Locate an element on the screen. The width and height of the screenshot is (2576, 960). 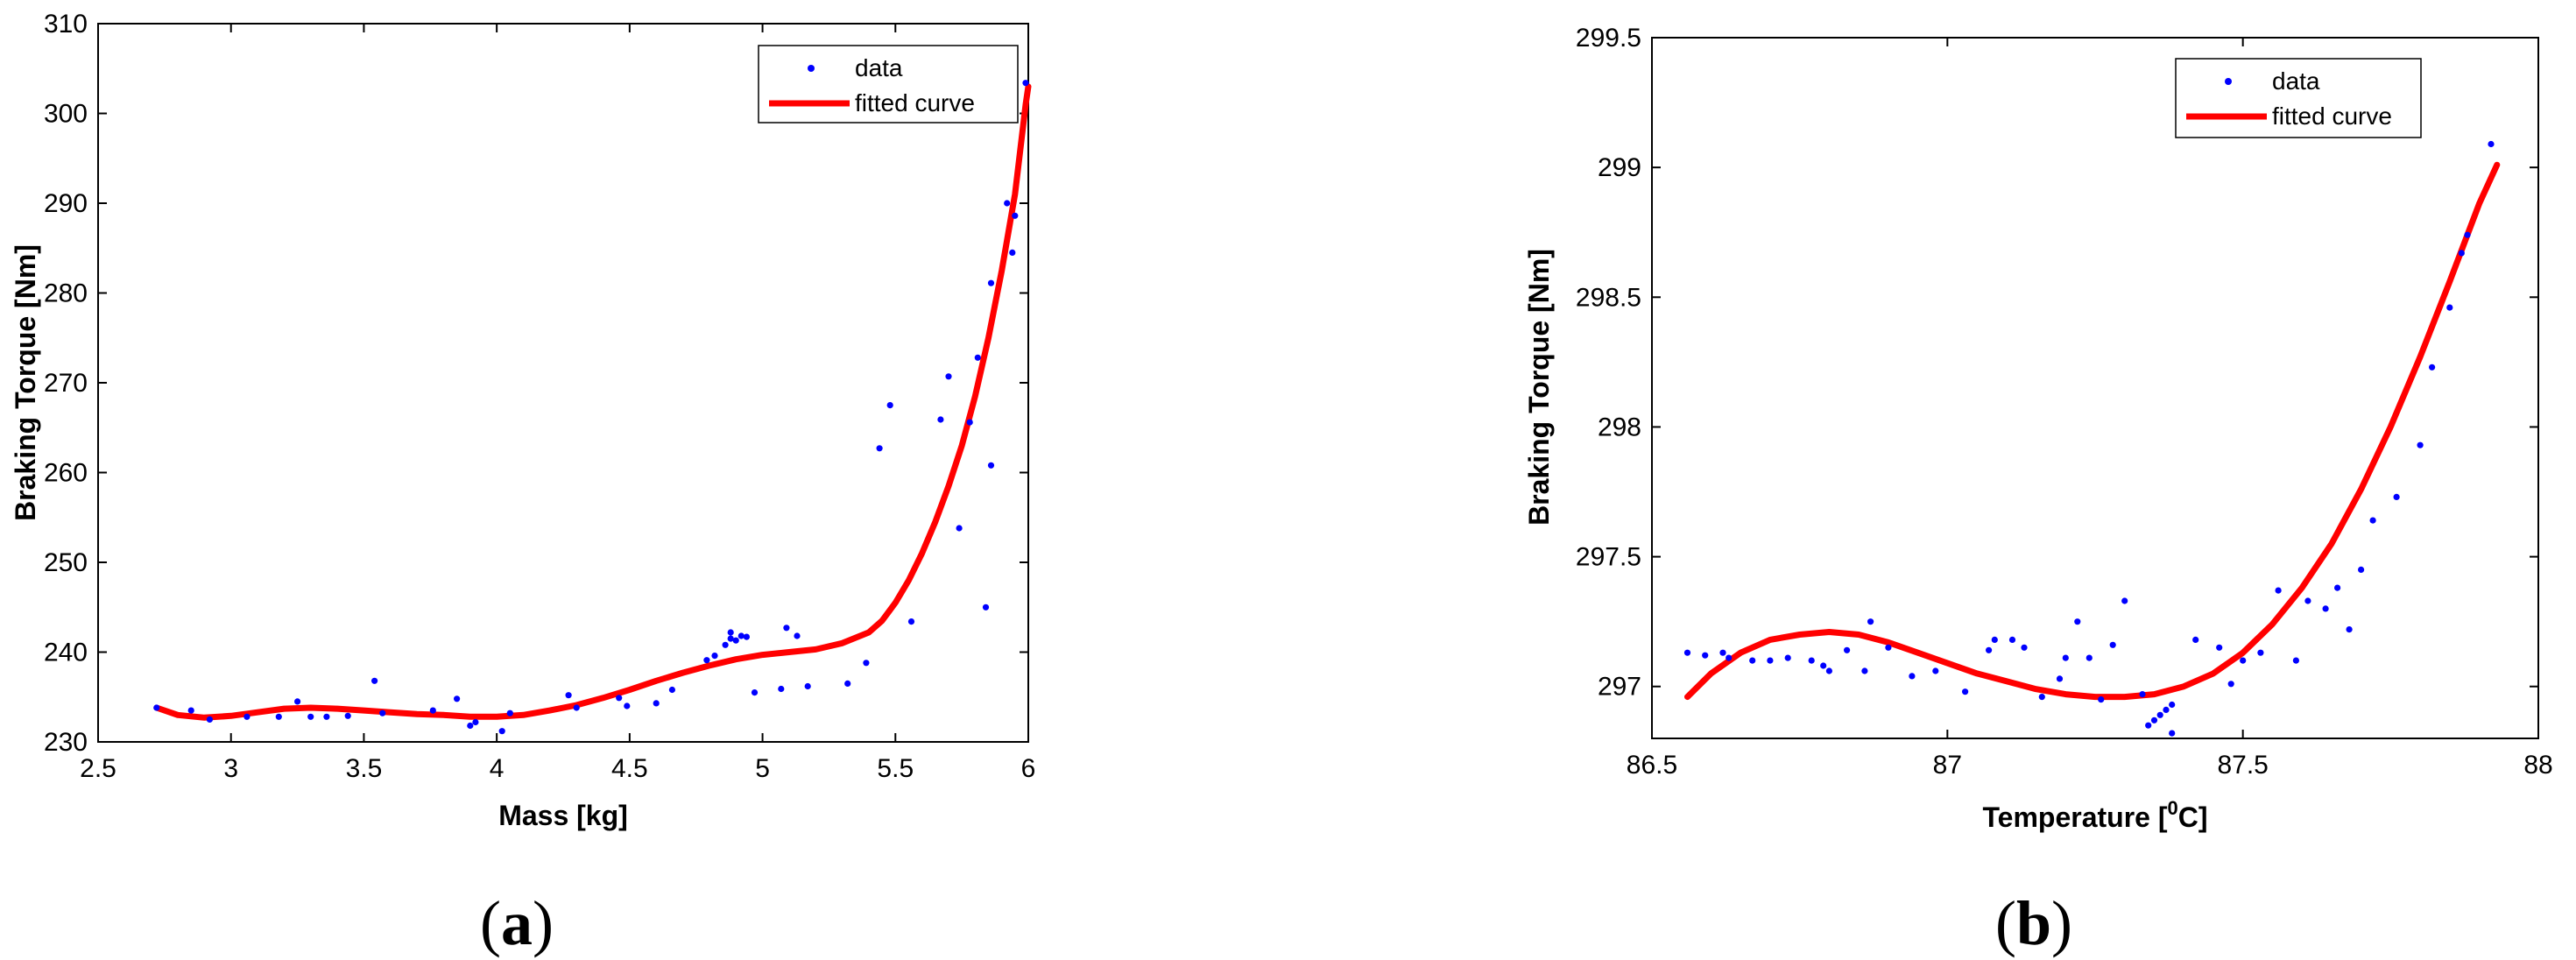
chart-b-legend-curve-label: fitted curve is located at coordinates (2332, 116).